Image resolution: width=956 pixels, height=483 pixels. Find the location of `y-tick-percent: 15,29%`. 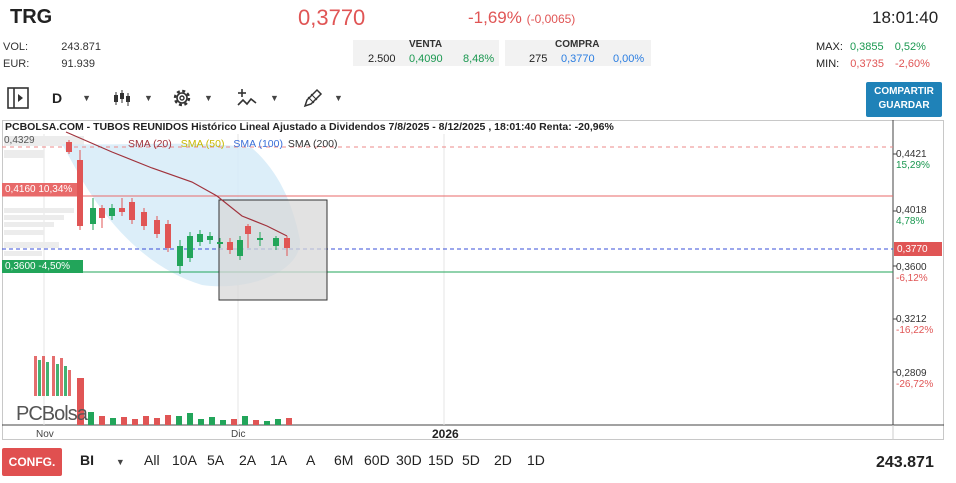

y-tick-percent: 15,29% is located at coordinates (913, 165).